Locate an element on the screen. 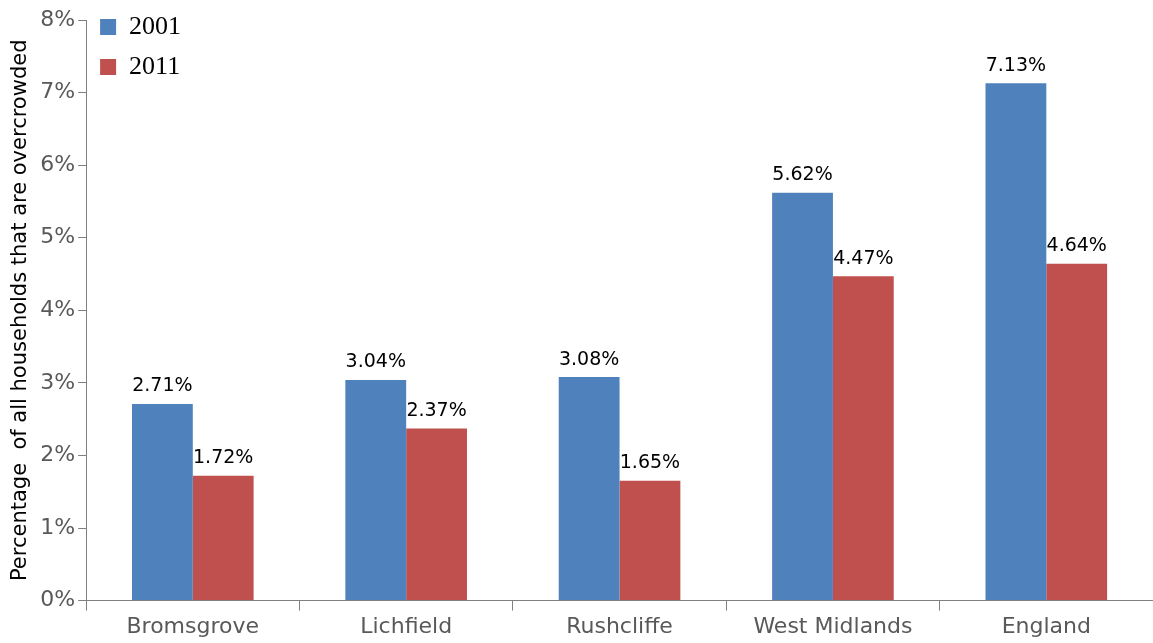 The height and width of the screenshot is (643, 1153). data-label: 3.04% is located at coordinates (375, 360).